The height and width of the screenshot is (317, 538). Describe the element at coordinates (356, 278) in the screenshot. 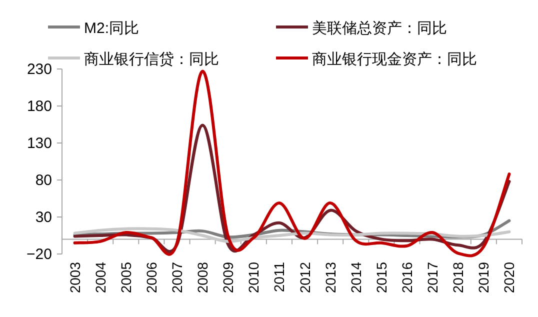

I see `x-tick-label: 2014` at that location.